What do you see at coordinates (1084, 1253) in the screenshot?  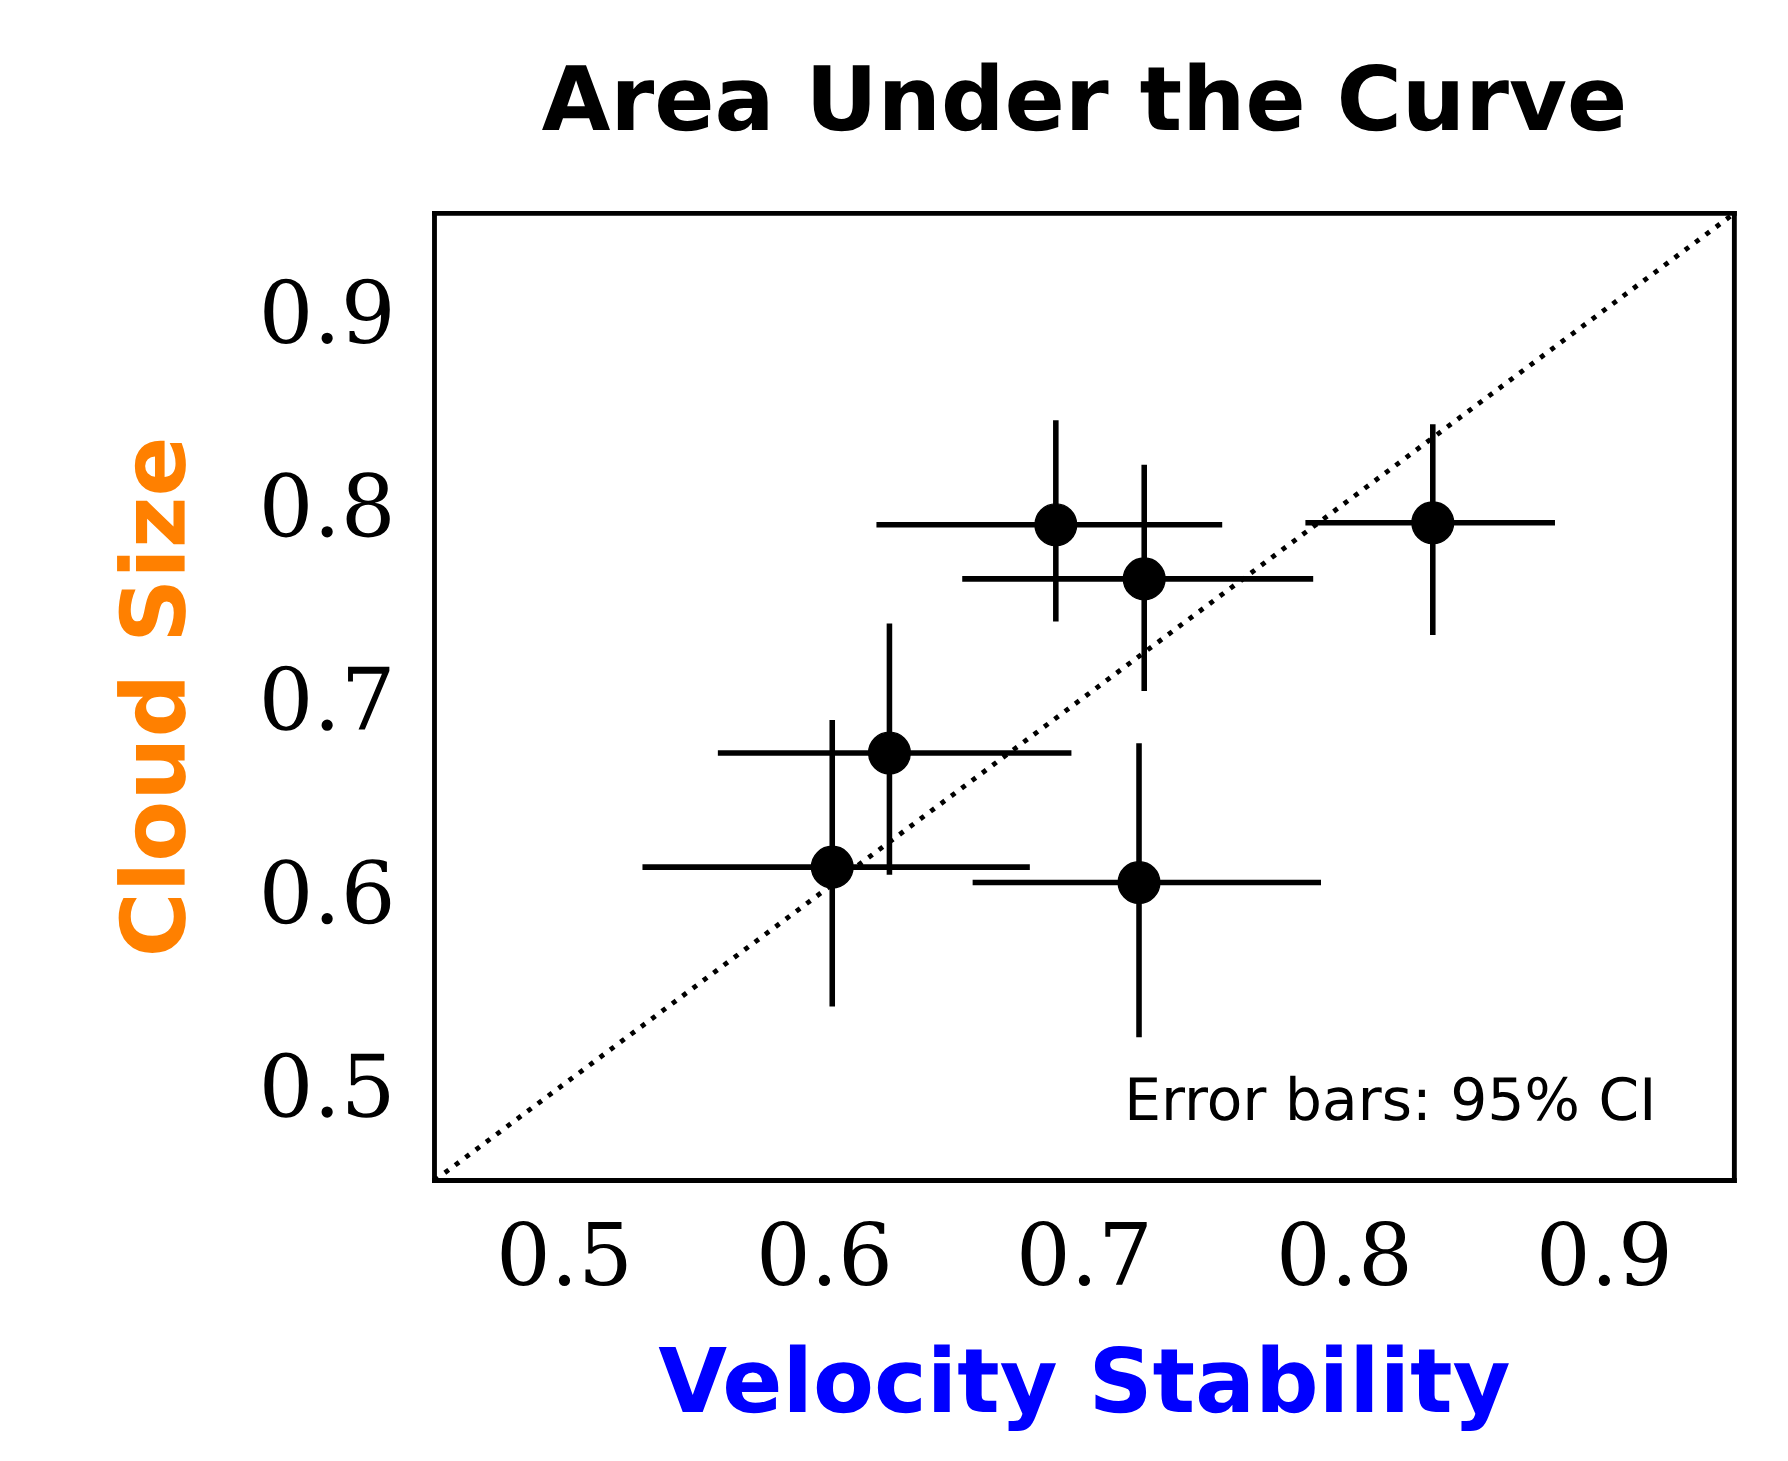 I see `x-tick-label: 0.7` at bounding box center [1084, 1253].